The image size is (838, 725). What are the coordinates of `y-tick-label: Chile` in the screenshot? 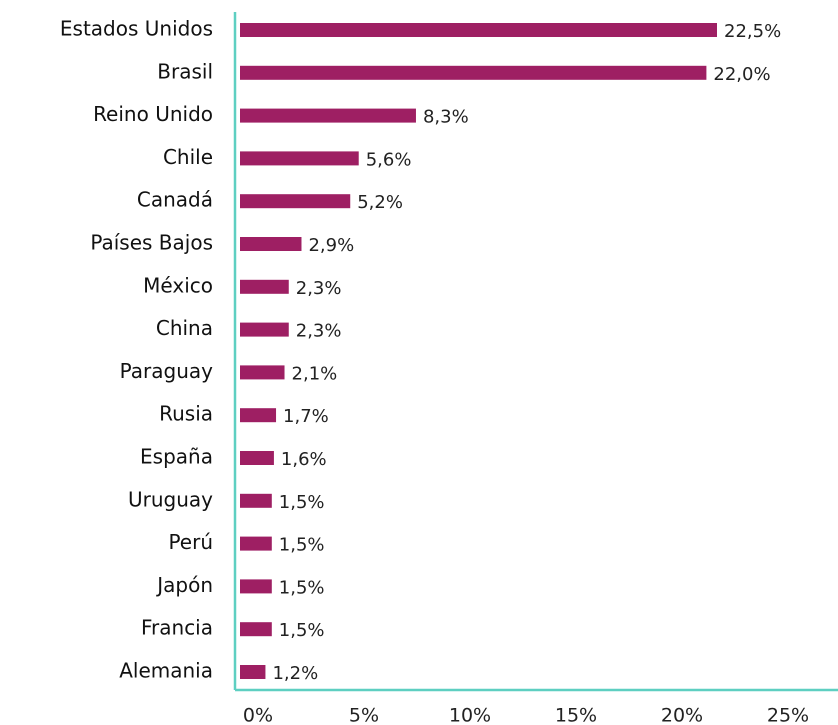 It's located at (188, 157).